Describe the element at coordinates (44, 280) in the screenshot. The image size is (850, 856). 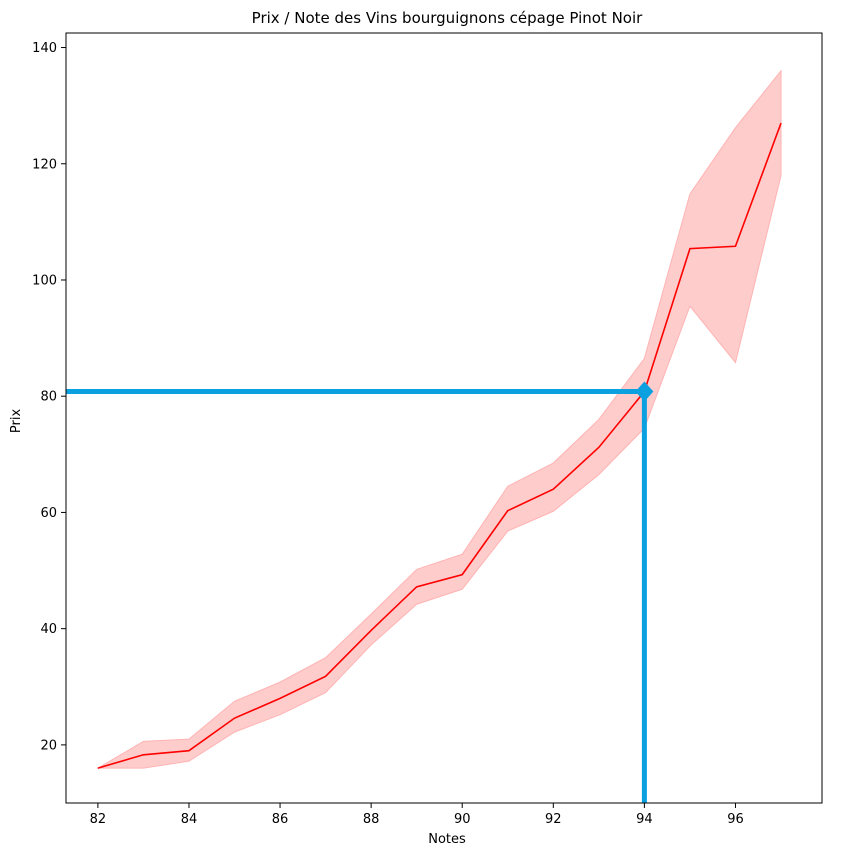
I see `y-tick-label: 100` at that location.